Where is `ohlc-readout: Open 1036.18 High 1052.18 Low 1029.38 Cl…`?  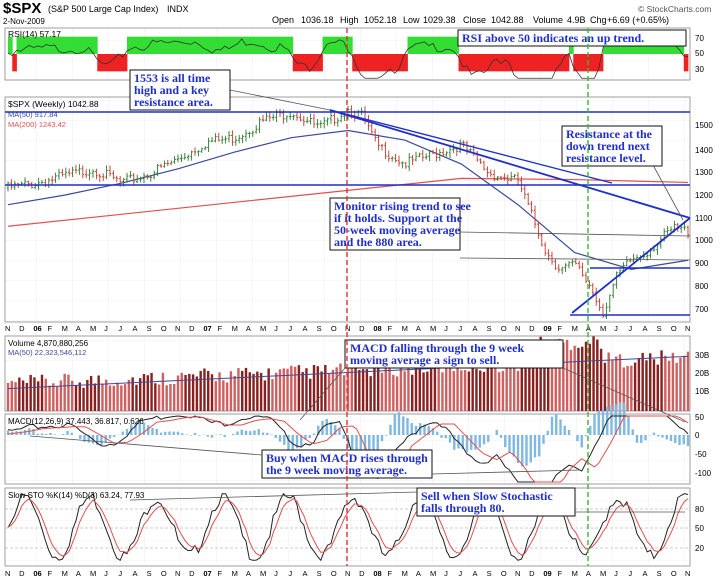
ohlc-readout: Open 1036.18 High 1052.18 Low 1029.38 Cl… is located at coordinates (470, 20).